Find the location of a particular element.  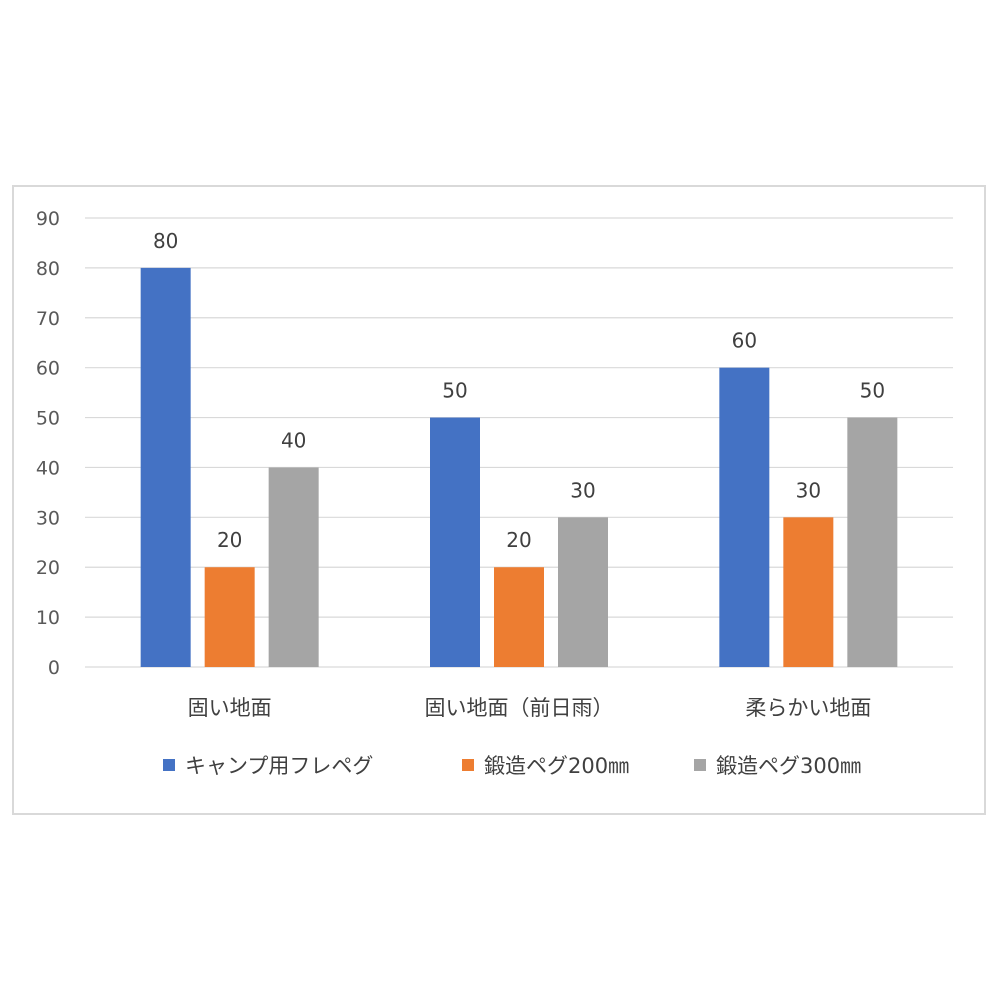

legend: キャンプ用フレペグ 鍛造ペグ200㎜ 鍛造ペグ300㎜ is located at coordinates (512, 766).